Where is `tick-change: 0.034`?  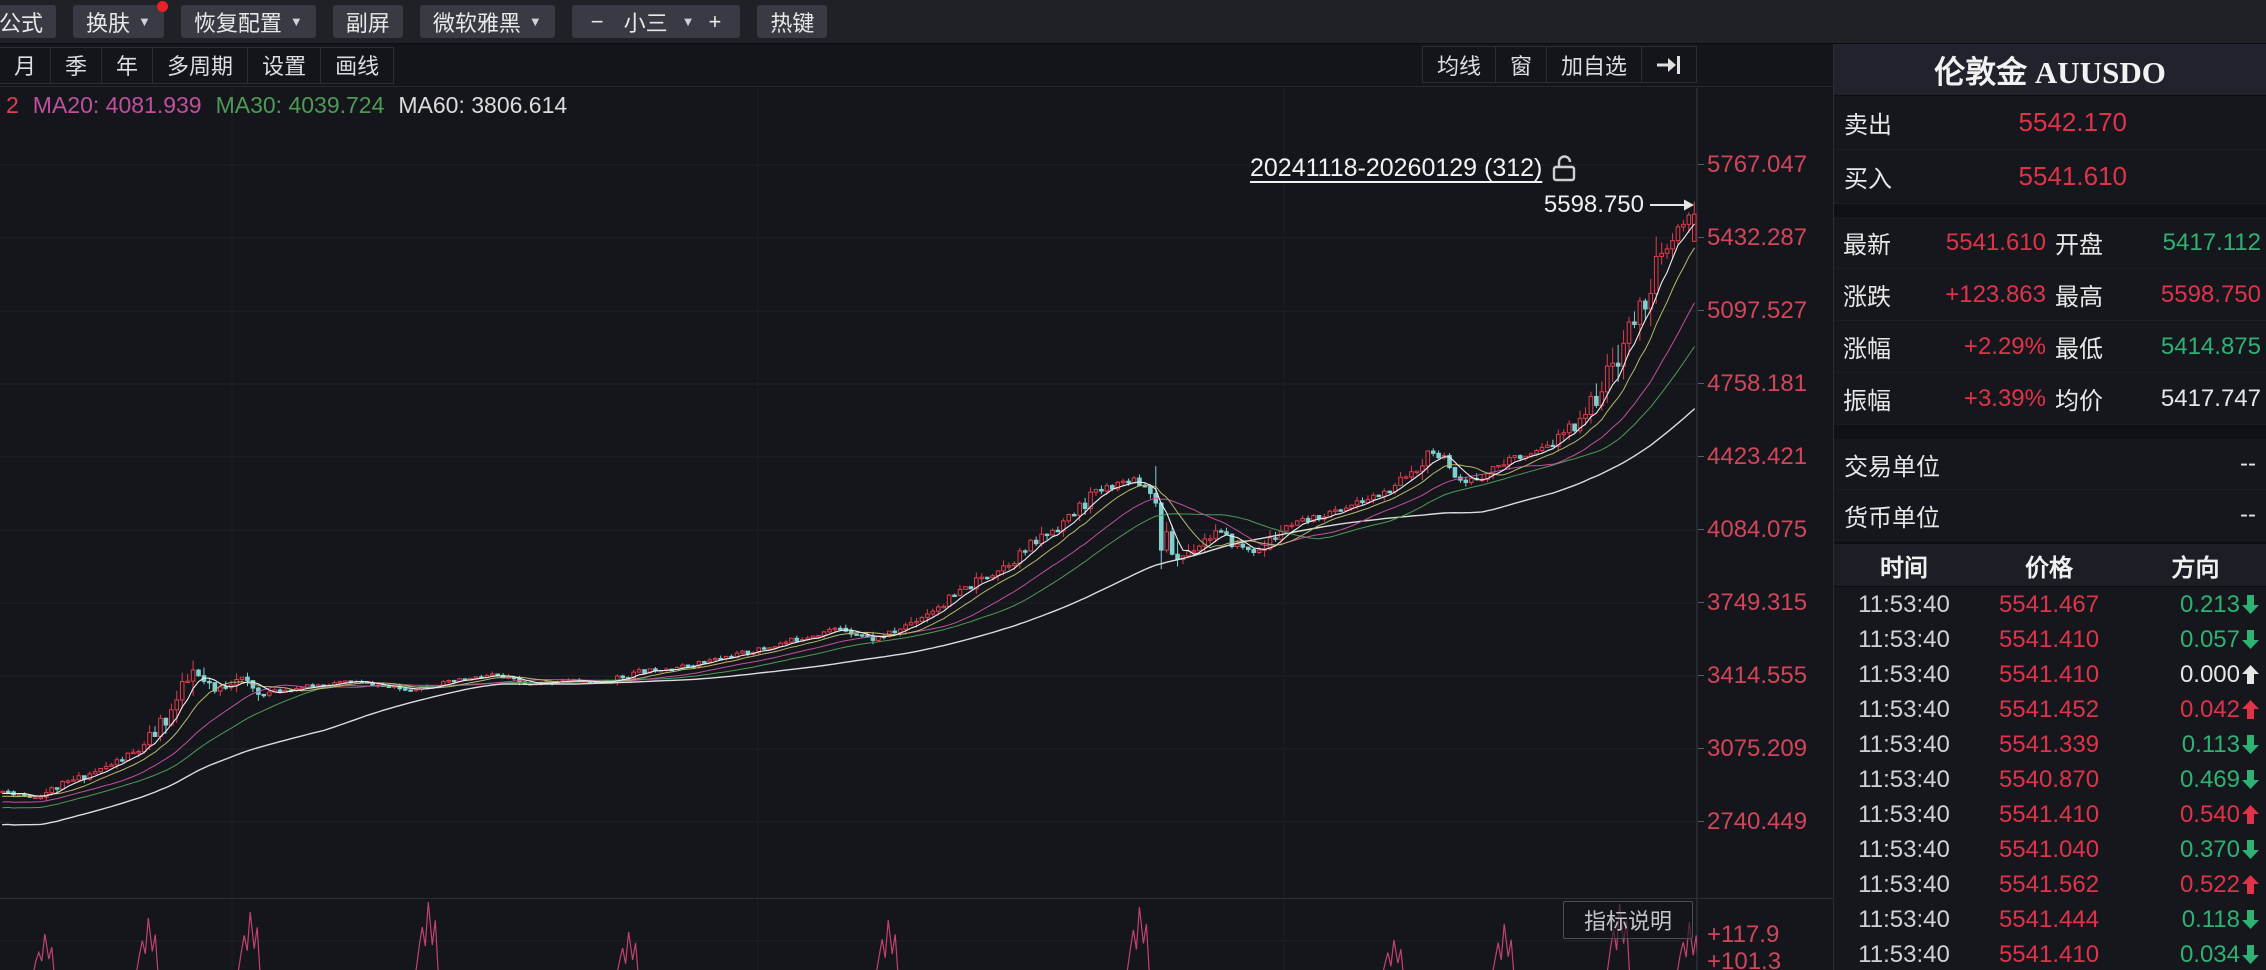 tick-change: 0.034 is located at coordinates (2195, 955).